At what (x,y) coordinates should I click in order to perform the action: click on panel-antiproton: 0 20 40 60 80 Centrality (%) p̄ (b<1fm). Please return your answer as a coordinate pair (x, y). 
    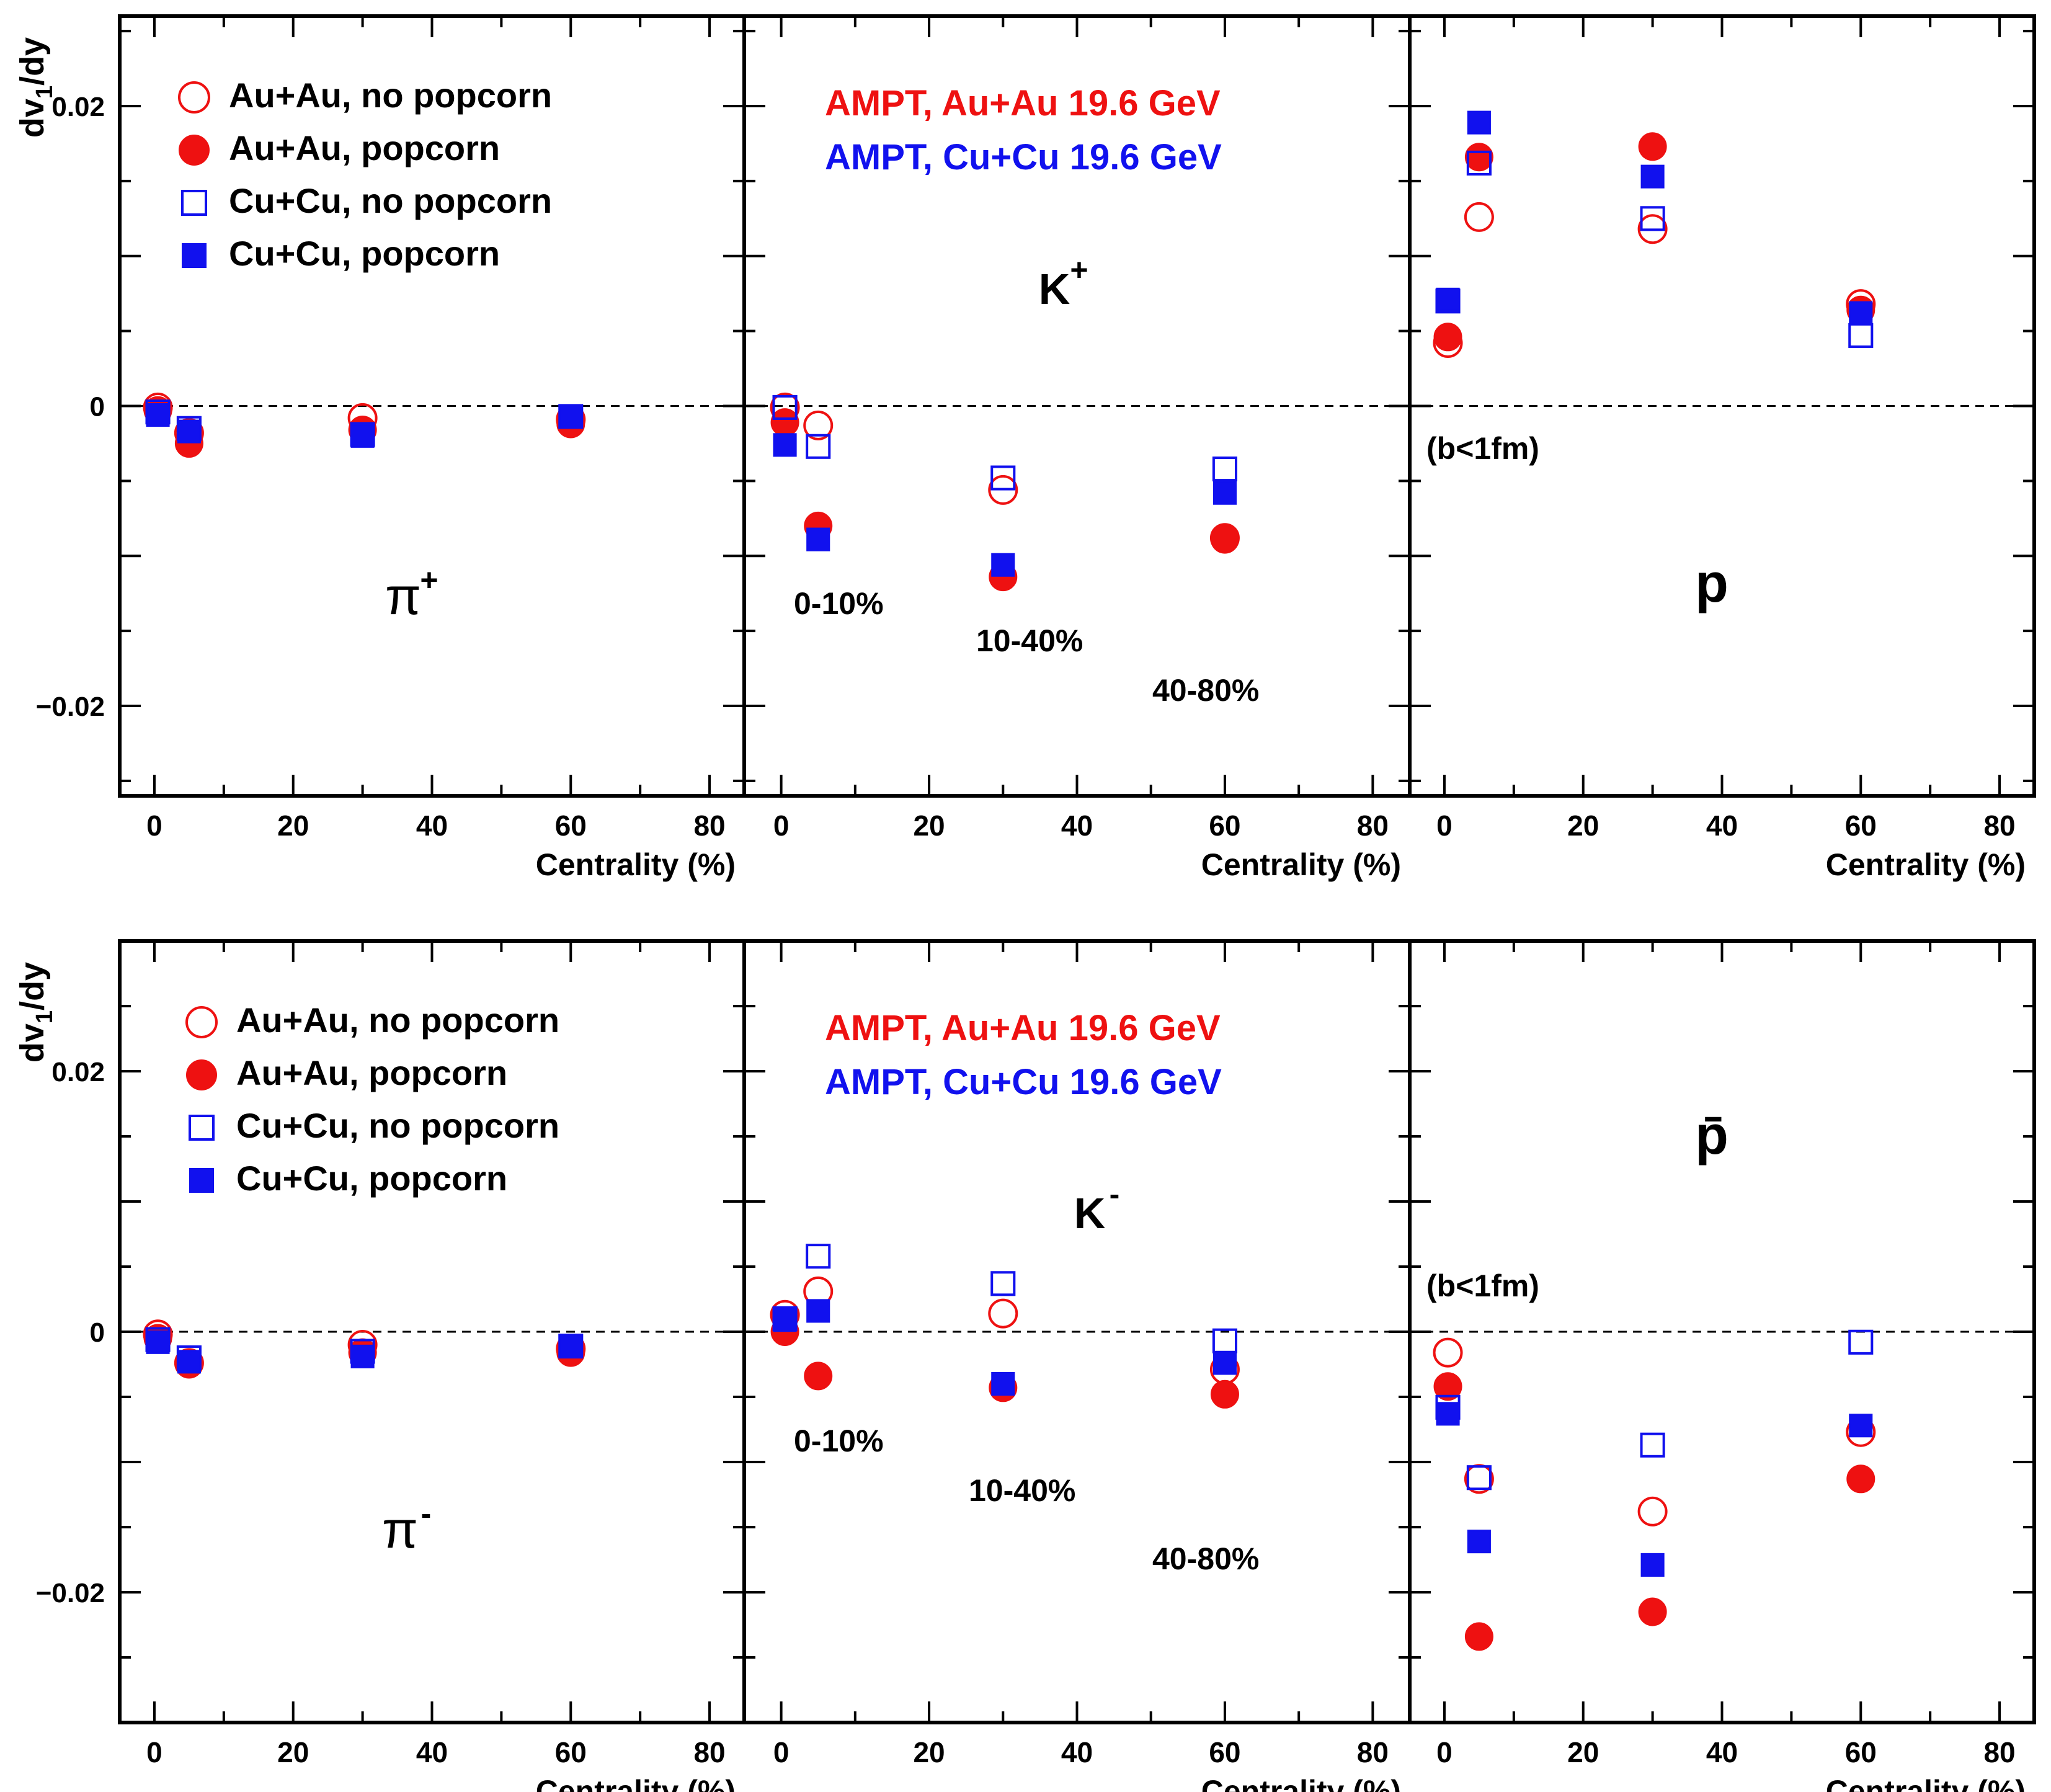
    Looking at the image, I should click on (1722, 1365).